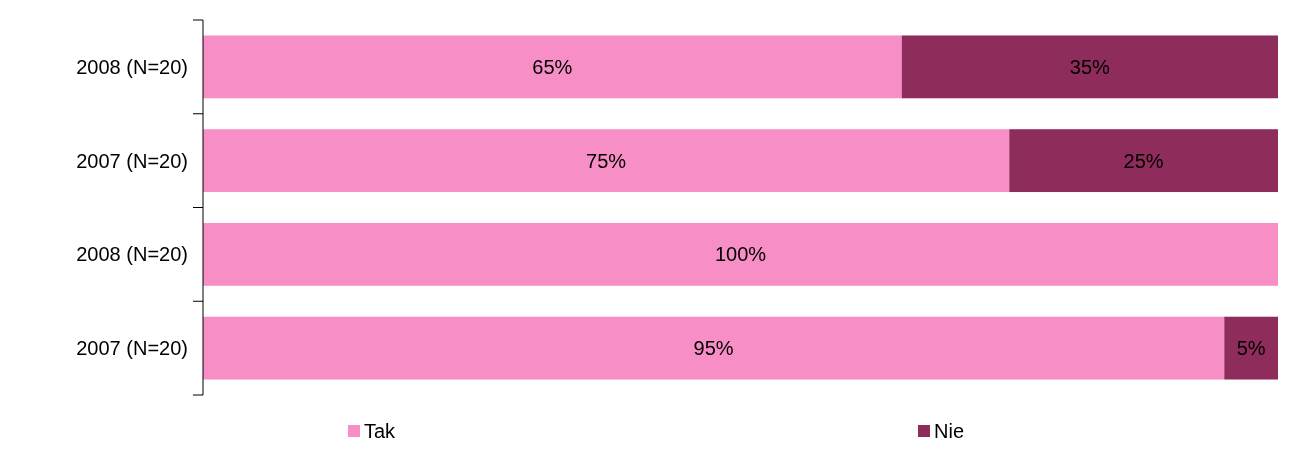  I want to click on data-label: 75%, so click(606, 160).